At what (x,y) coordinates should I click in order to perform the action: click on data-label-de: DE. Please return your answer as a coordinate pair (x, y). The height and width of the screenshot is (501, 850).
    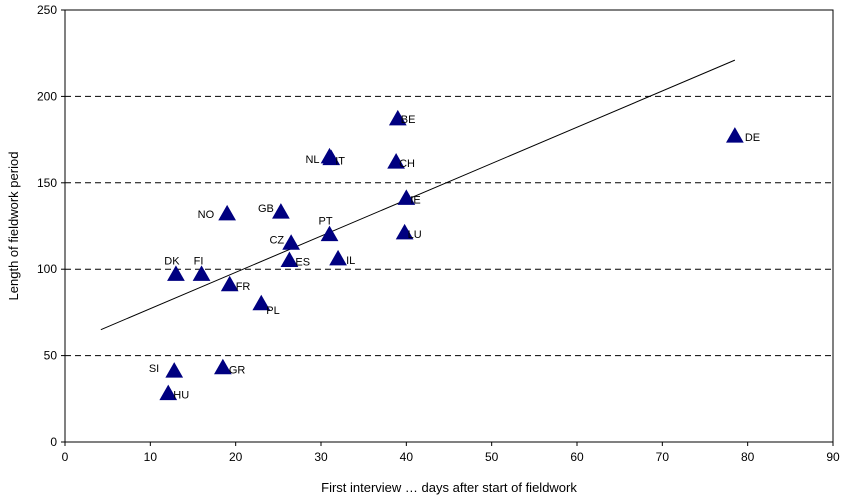
    Looking at the image, I should click on (752, 138).